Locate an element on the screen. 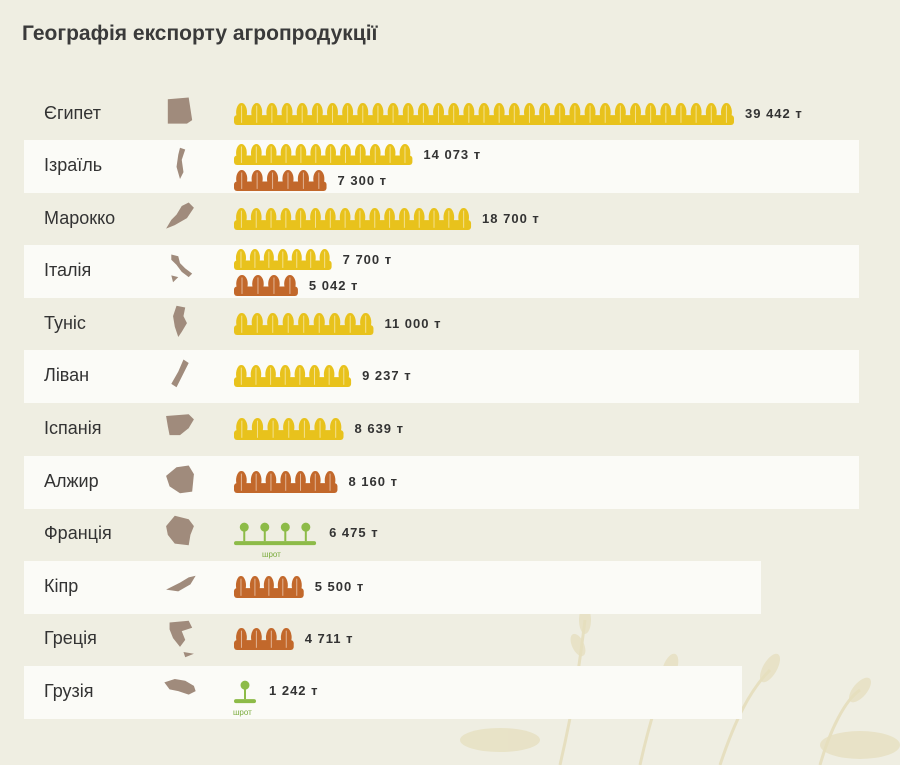 The height and width of the screenshot is (765, 900). chart-title: Географія експорту агропродукції is located at coordinates (200, 33).